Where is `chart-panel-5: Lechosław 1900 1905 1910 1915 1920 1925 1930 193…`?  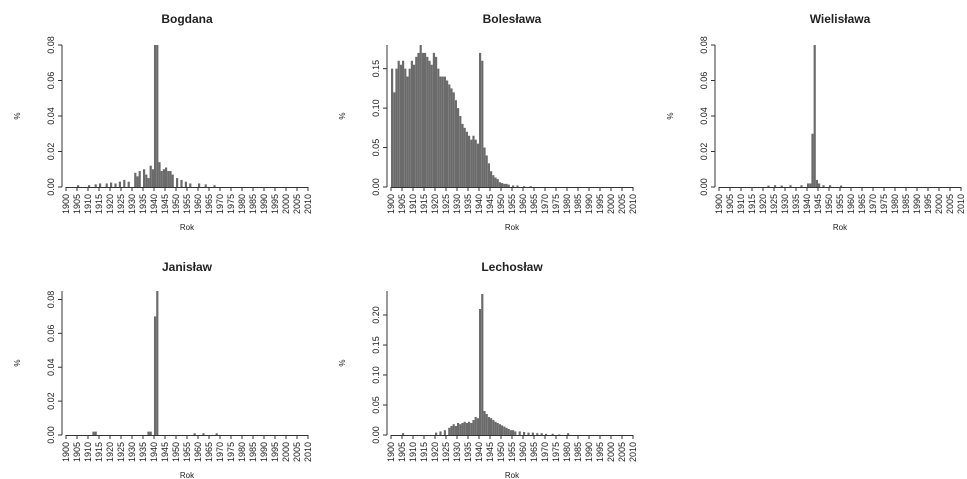 chart-panel-5: Lechosław 1900 1905 1910 1915 1920 1925 1930 193… is located at coordinates (488, 369).